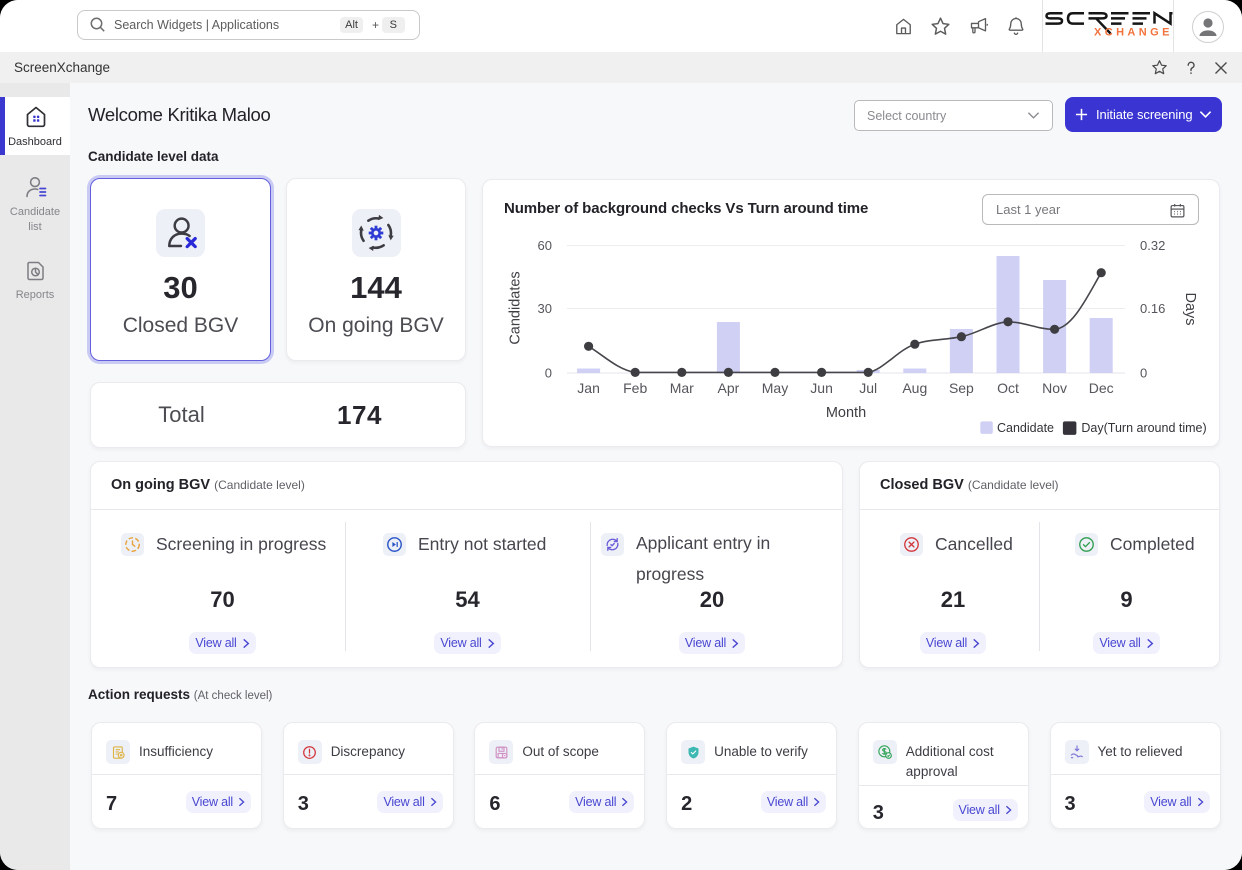 This screenshot has width=1242, height=870. What do you see at coordinates (1143, 428) in the screenshot?
I see `svg-text: Day(Turn around time)` at bounding box center [1143, 428].